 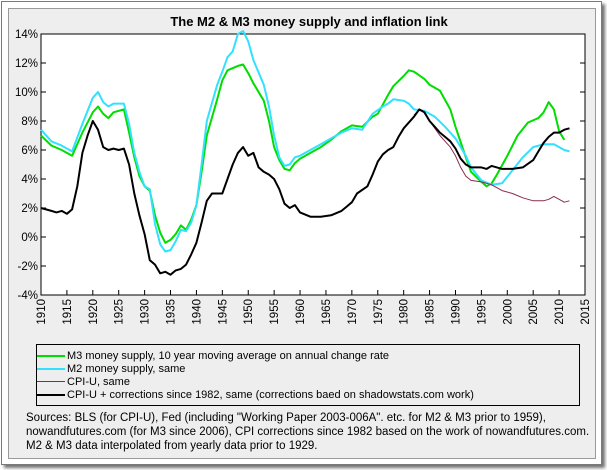 I want to click on x-tick-label: 1995, so click(x=482, y=312).